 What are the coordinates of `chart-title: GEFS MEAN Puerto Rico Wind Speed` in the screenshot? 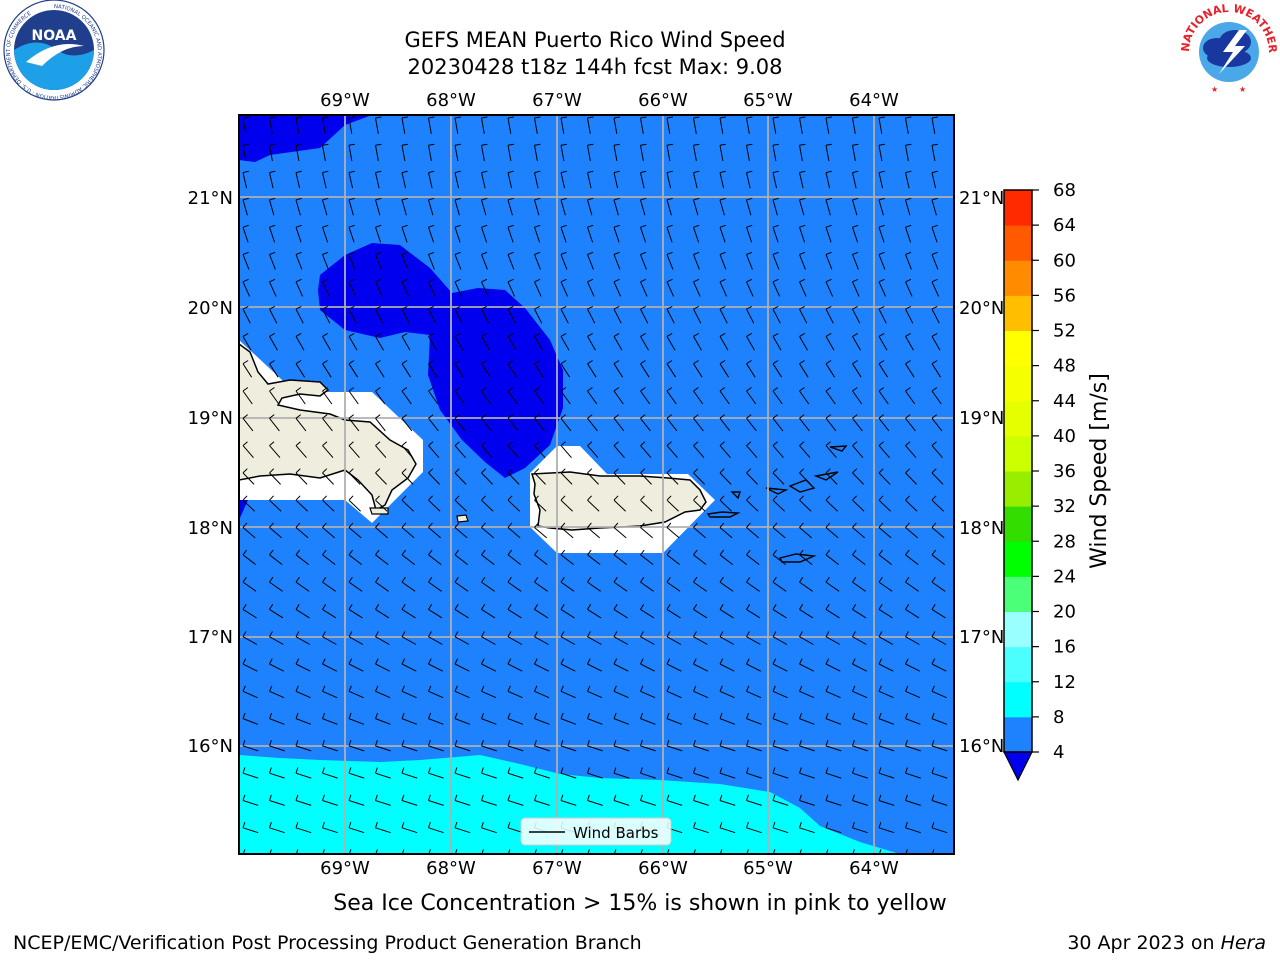 It's located at (595, 40).